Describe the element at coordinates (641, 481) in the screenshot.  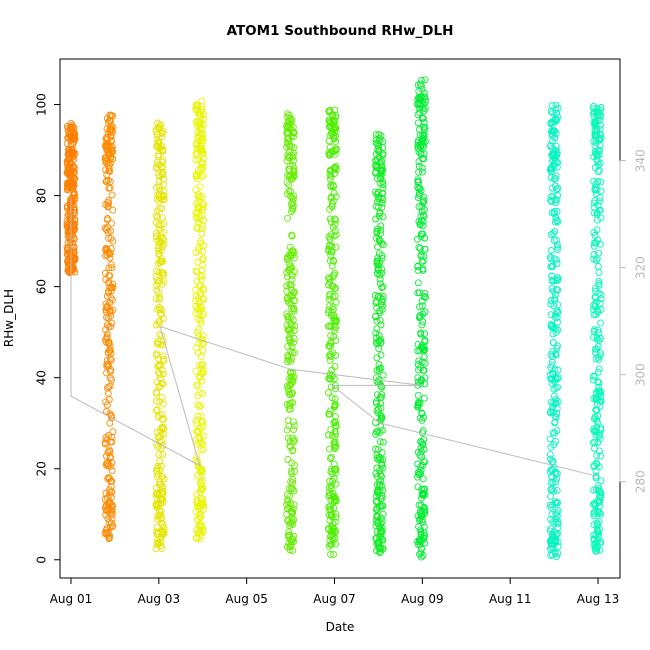
I see `y2-tick-label: 280` at that location.